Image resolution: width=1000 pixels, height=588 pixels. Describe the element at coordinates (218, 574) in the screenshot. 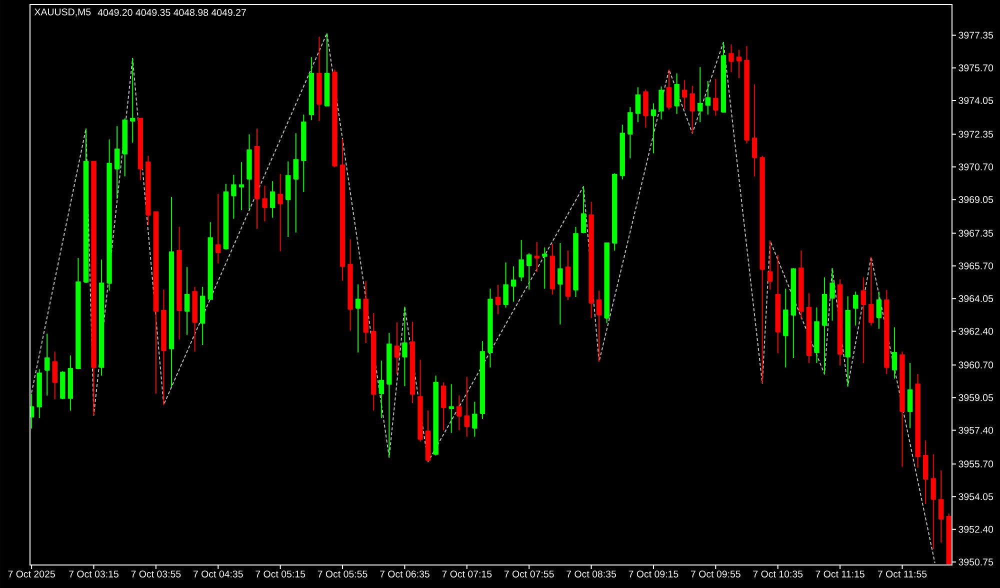

I see `x-tick-label: 7 Oct 04:35` at that location.